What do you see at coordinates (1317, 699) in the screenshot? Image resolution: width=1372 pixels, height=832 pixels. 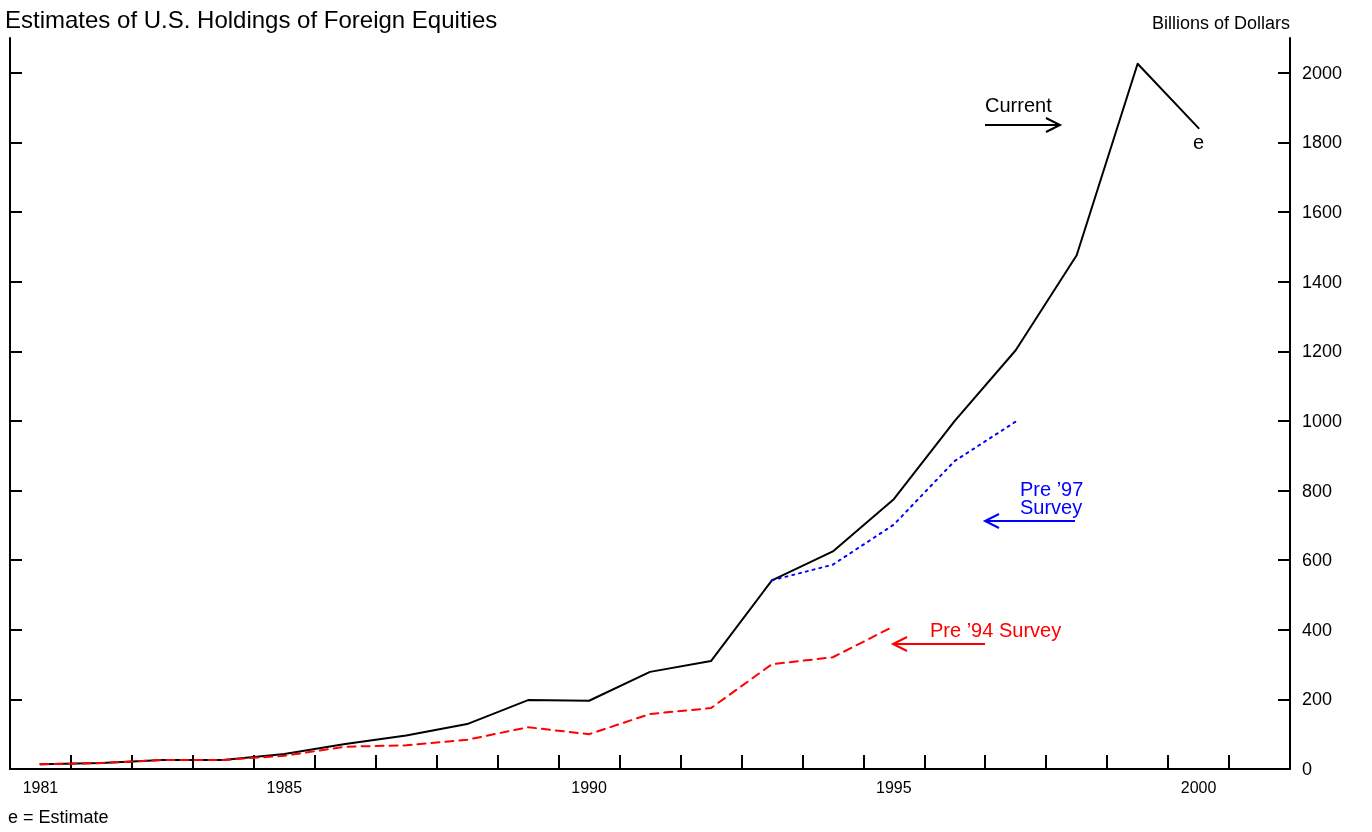 I see `y-tick-label: 200` at bounding box center [1317, 699].